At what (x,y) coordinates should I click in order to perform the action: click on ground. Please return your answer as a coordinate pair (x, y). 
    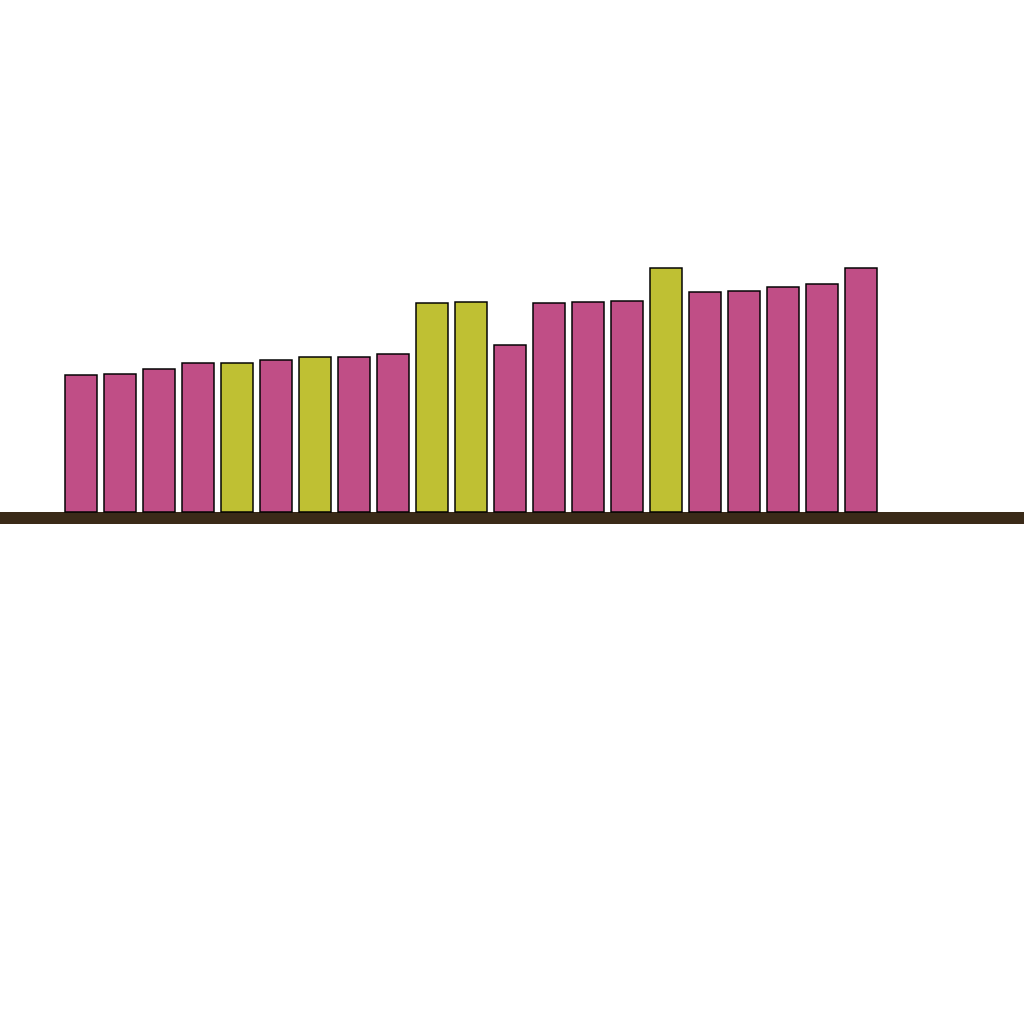
    Looking at the image, I should click on (512, 518).